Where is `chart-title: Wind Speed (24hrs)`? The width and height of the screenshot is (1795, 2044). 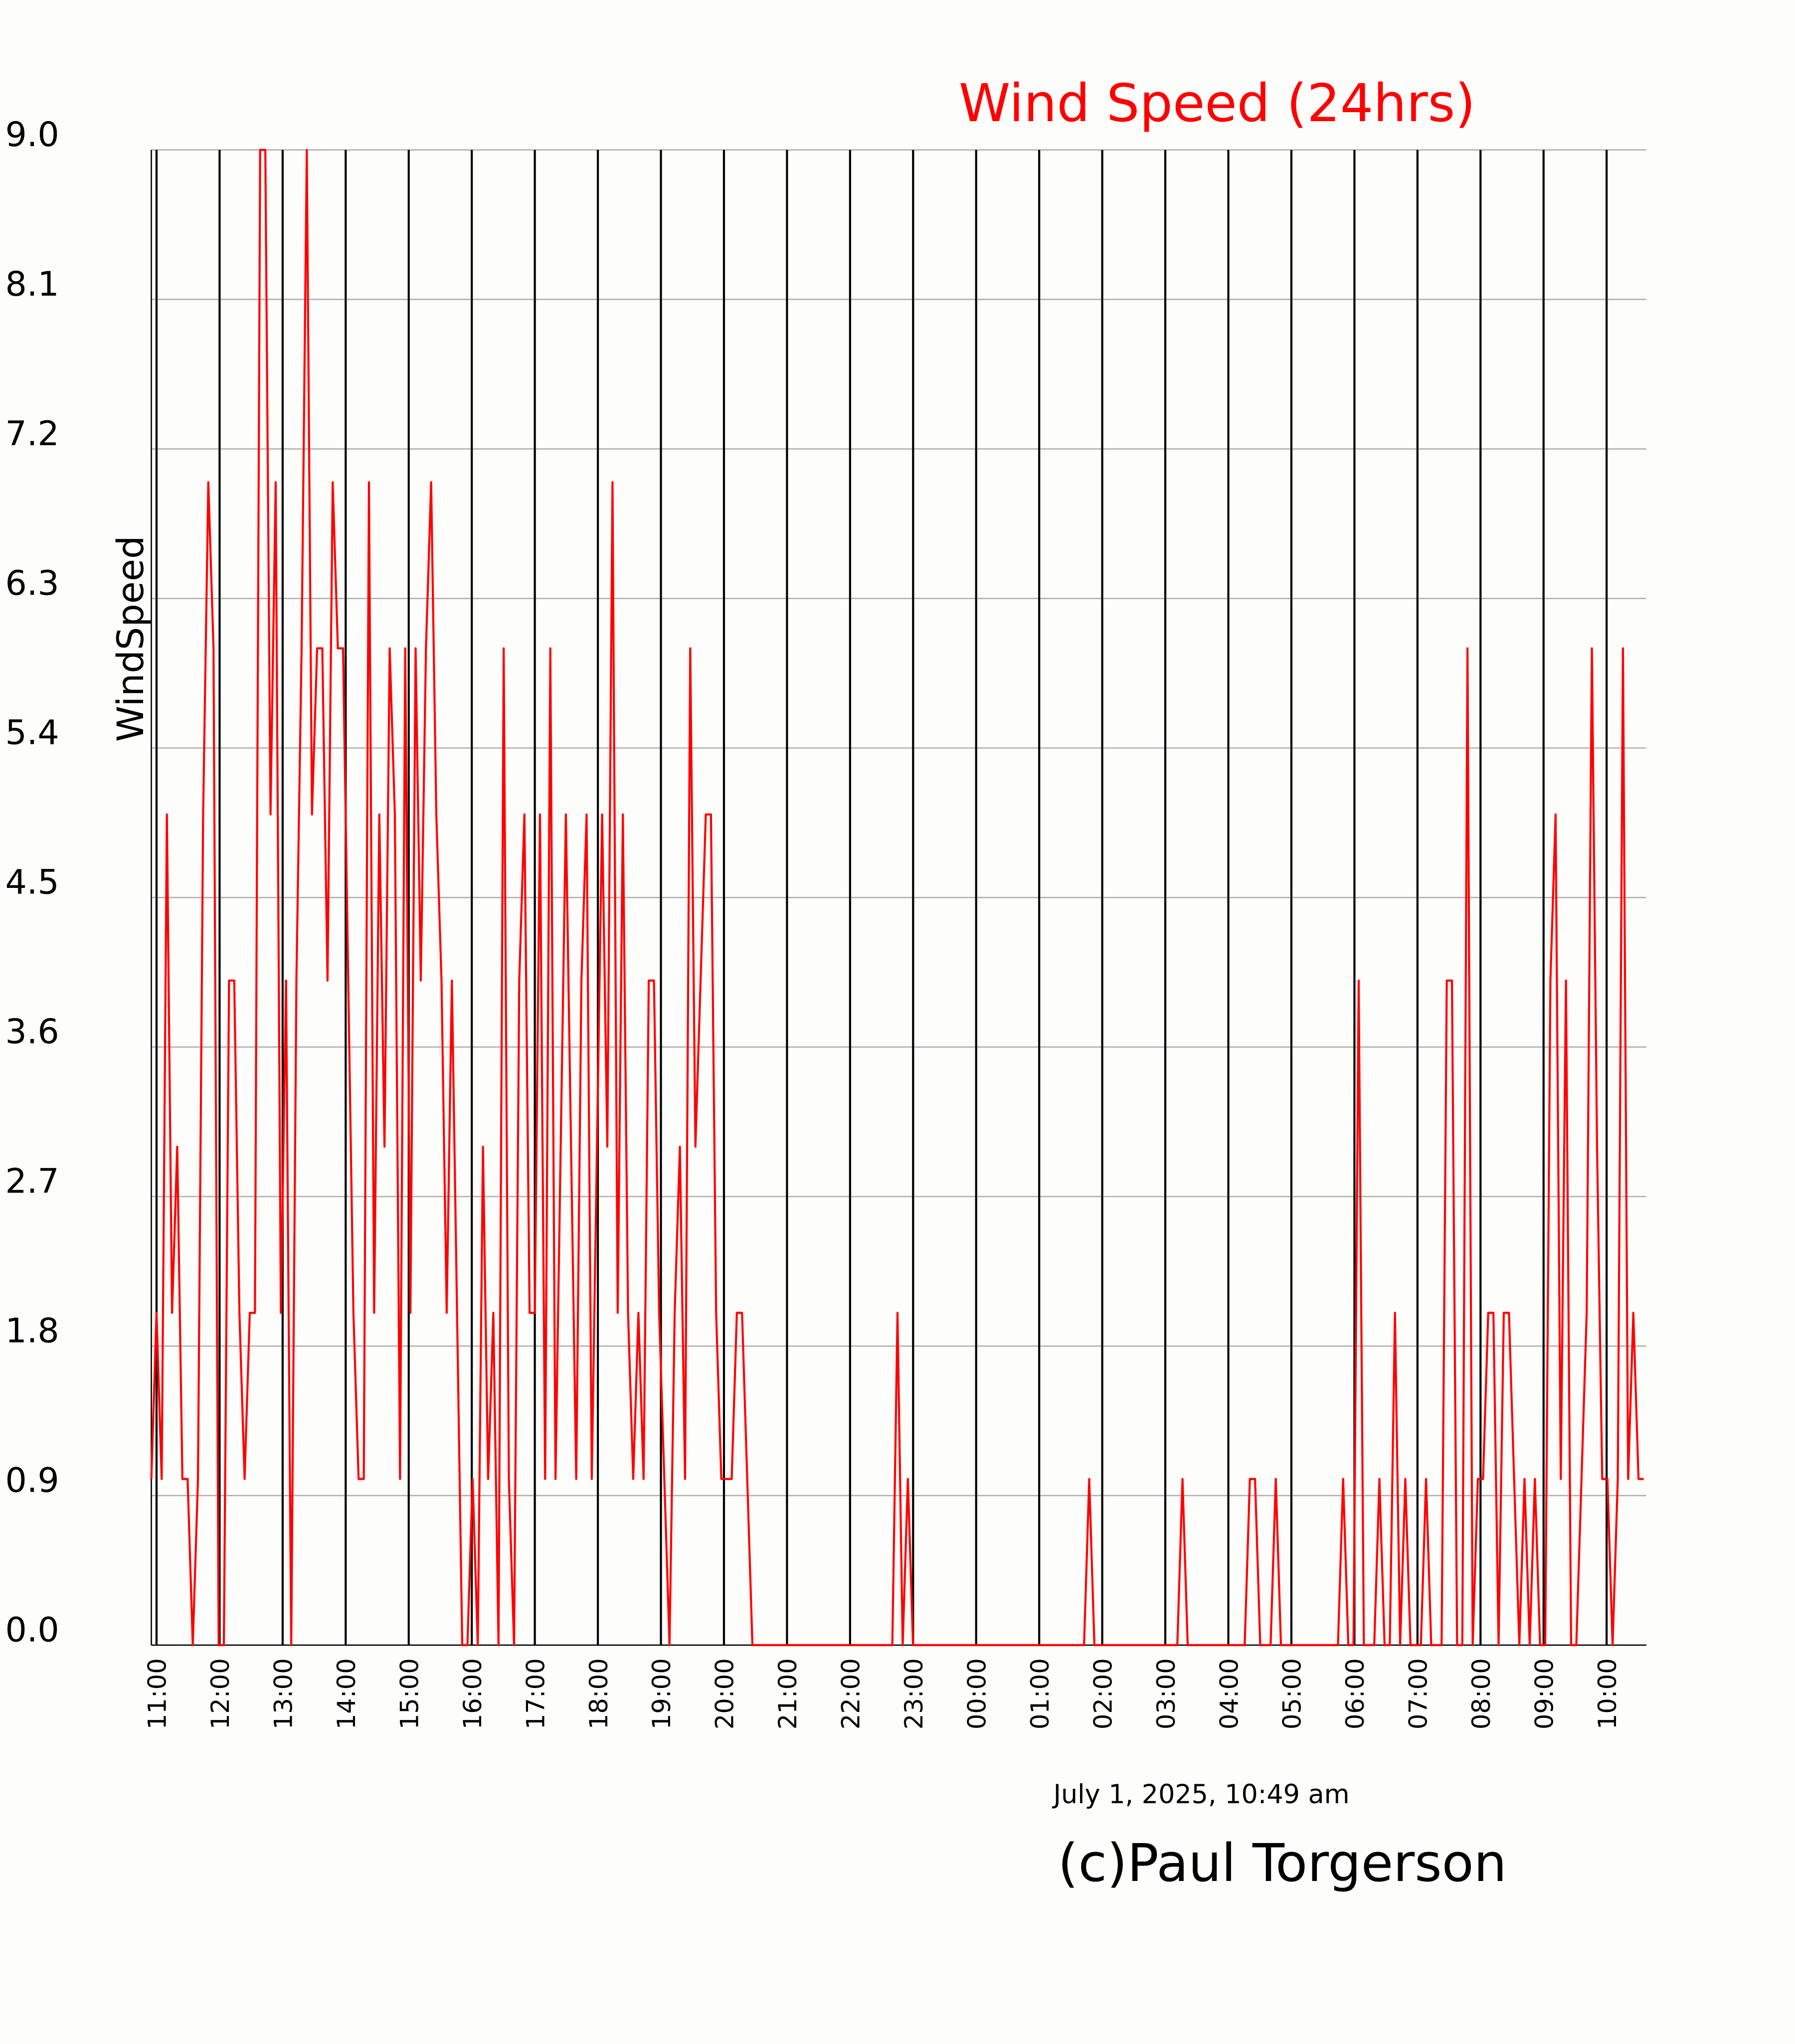
chart-title: Wind Speed (24hrs) is located at coordinates (1217, 103).